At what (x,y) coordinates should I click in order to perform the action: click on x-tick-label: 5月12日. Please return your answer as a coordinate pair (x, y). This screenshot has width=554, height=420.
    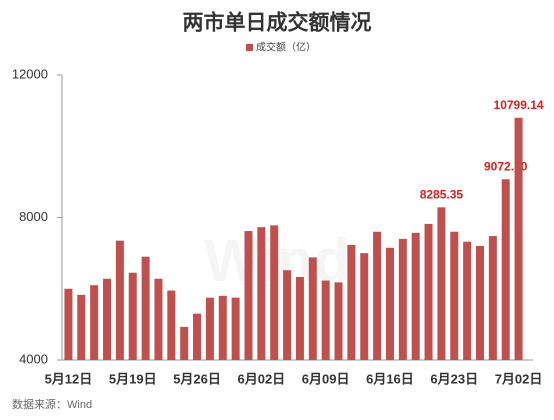
    Looking at the image, I should click on (69, 378).